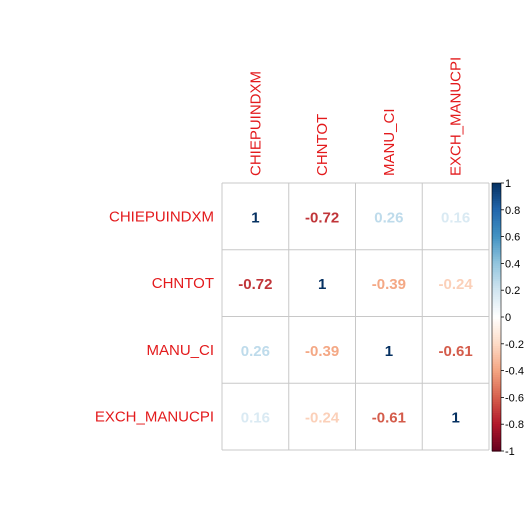 The height and width of the screenshot is (516, 529). Describe the element at coordinates (512, 291) in the screenshot. I see `colorbar-tick-label: 0.2` at that location.